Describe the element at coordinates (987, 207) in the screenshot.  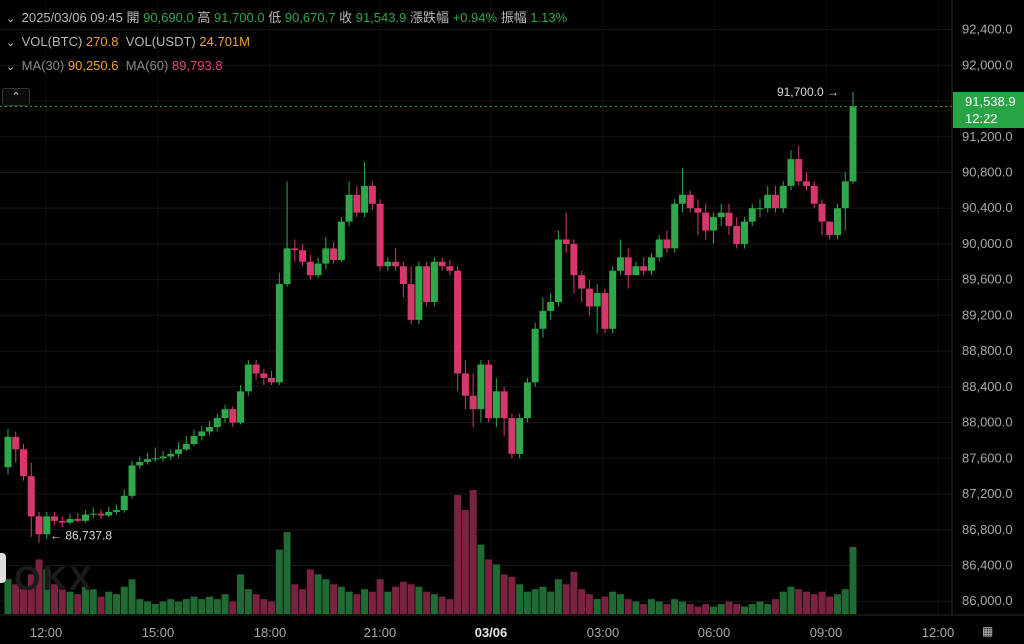
I see `y-tick-label: 90,400.0` at that location.